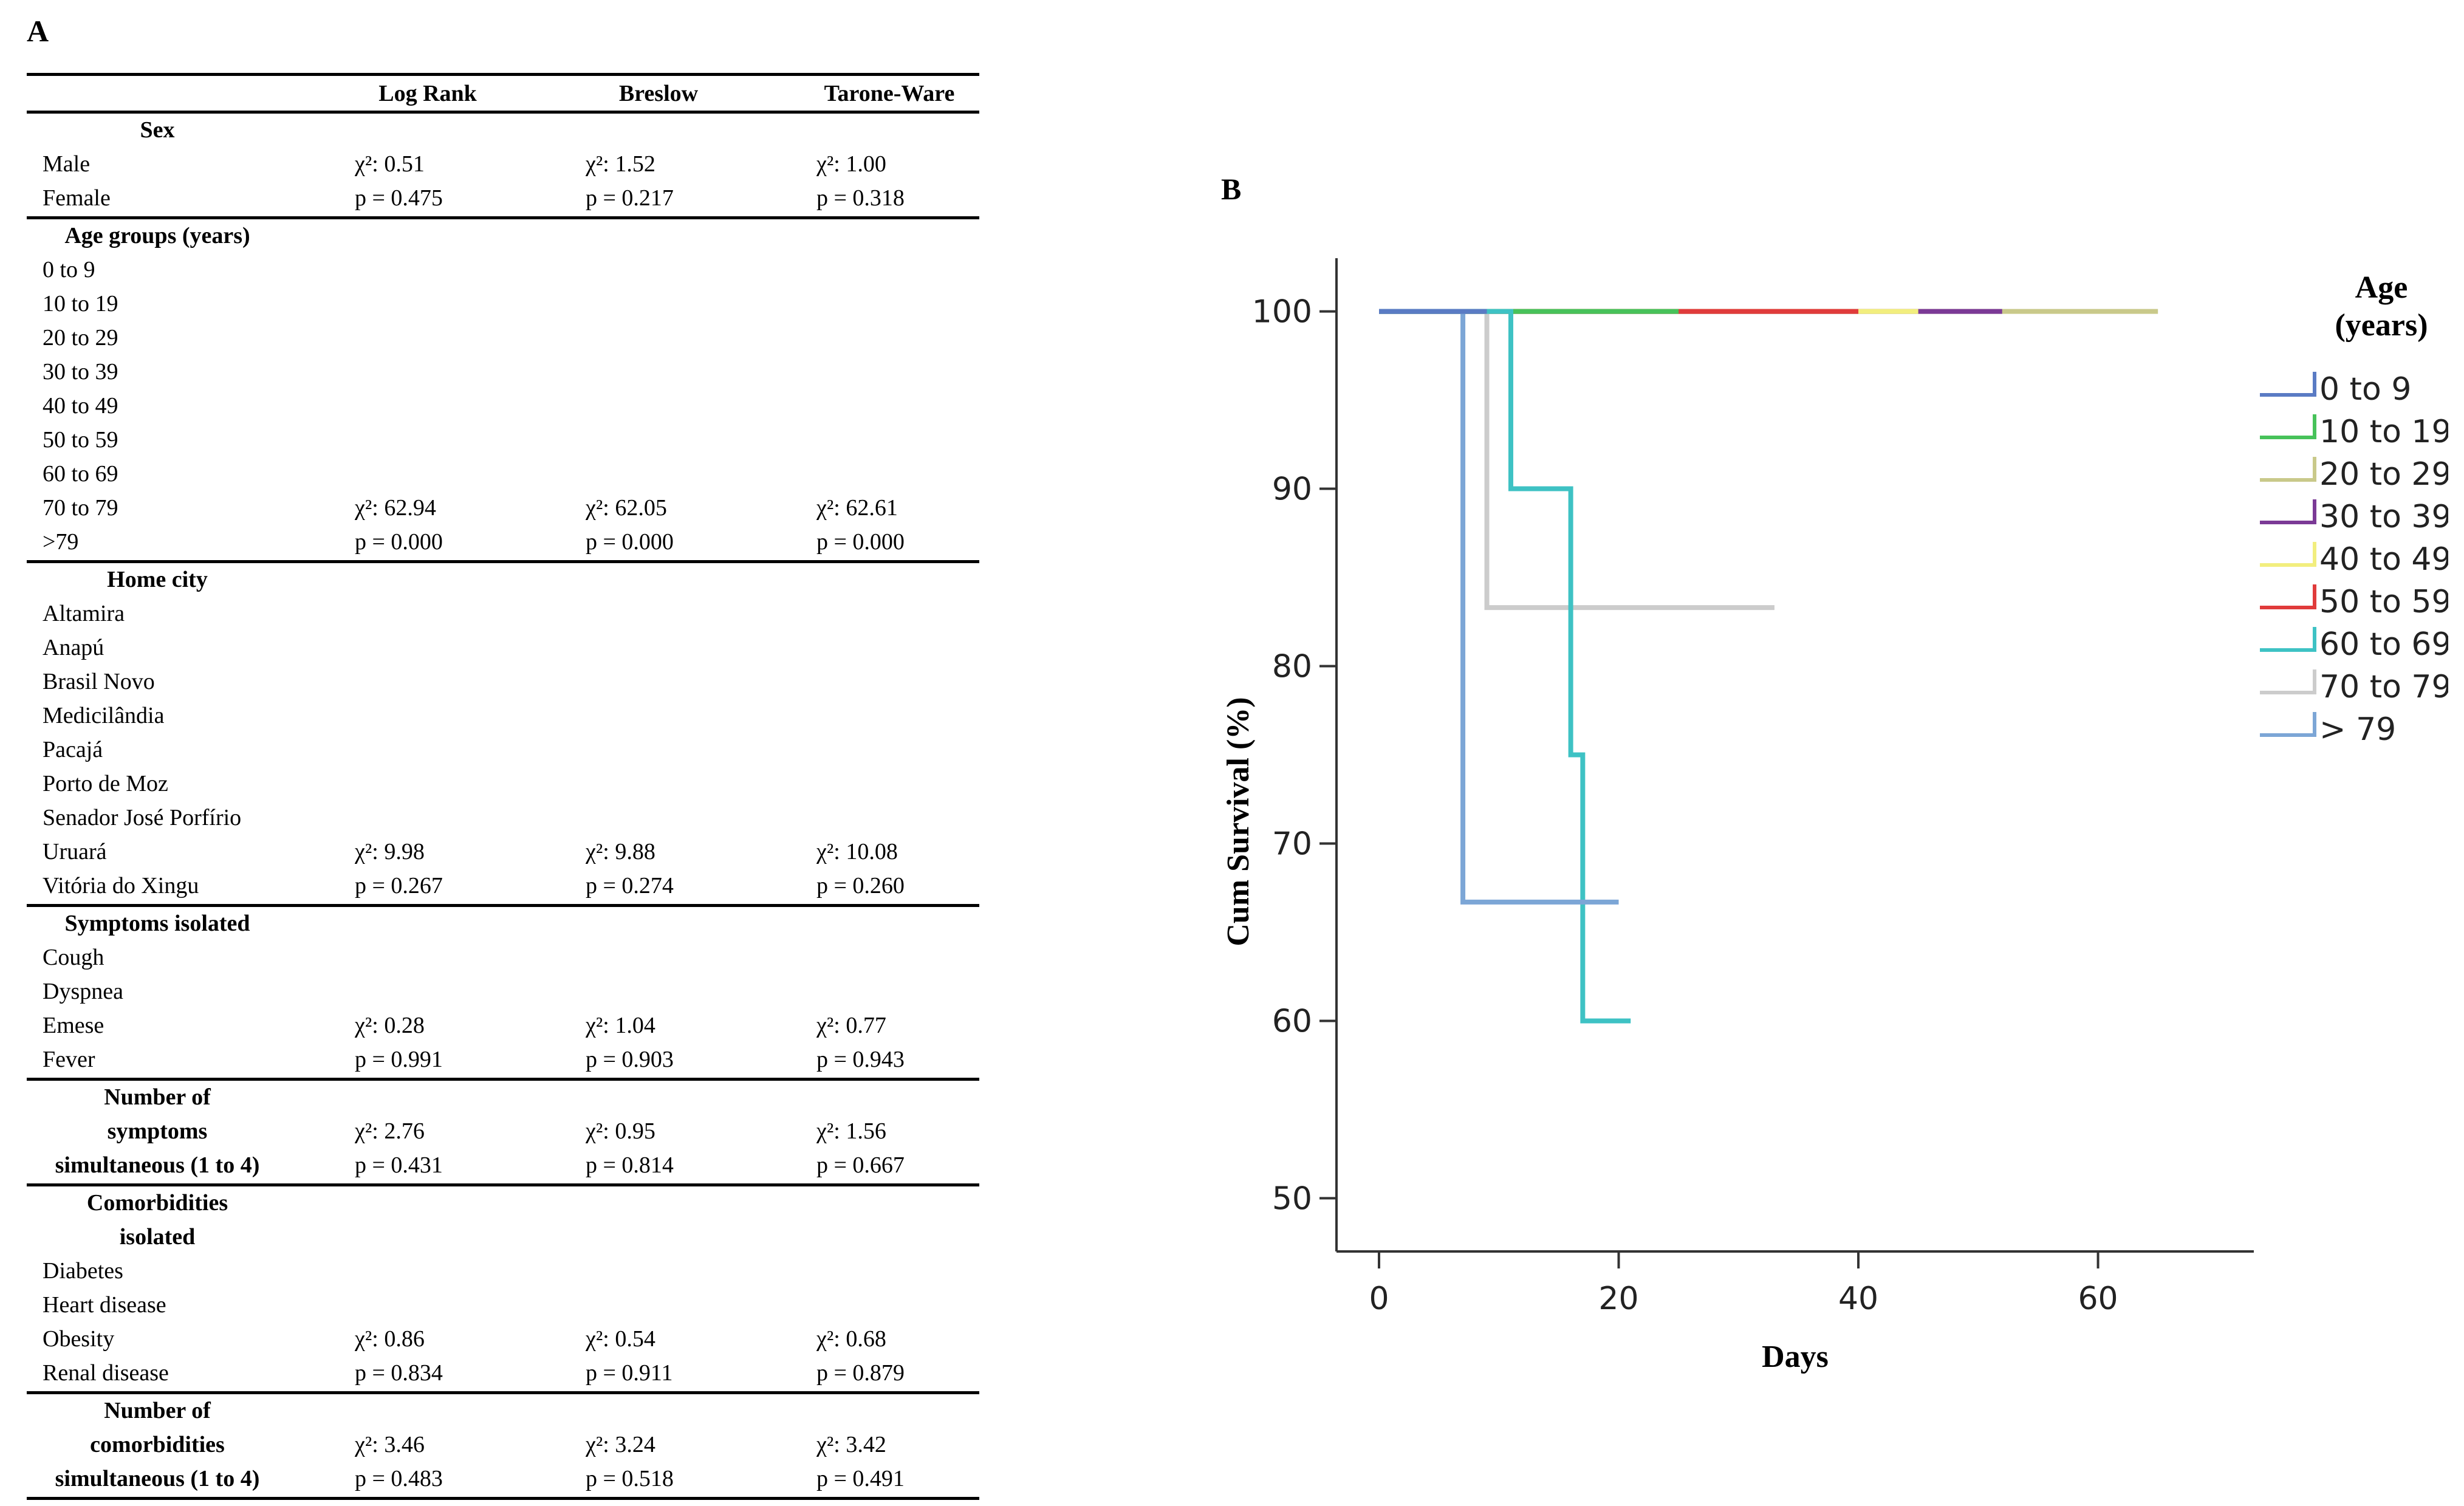  Describe the element at coordinates (1795, 1357) in the screenshot. I see `x-axis-label: Days` at that location.